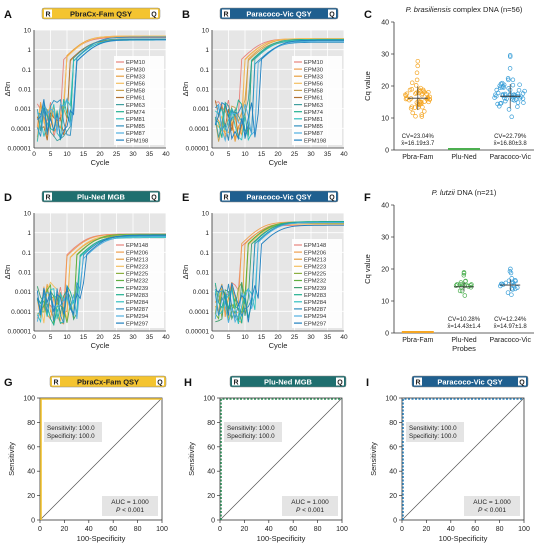 This screenshot has height=550, width=544. I want to click on ytick-label: 0.1, so click(204, 70).